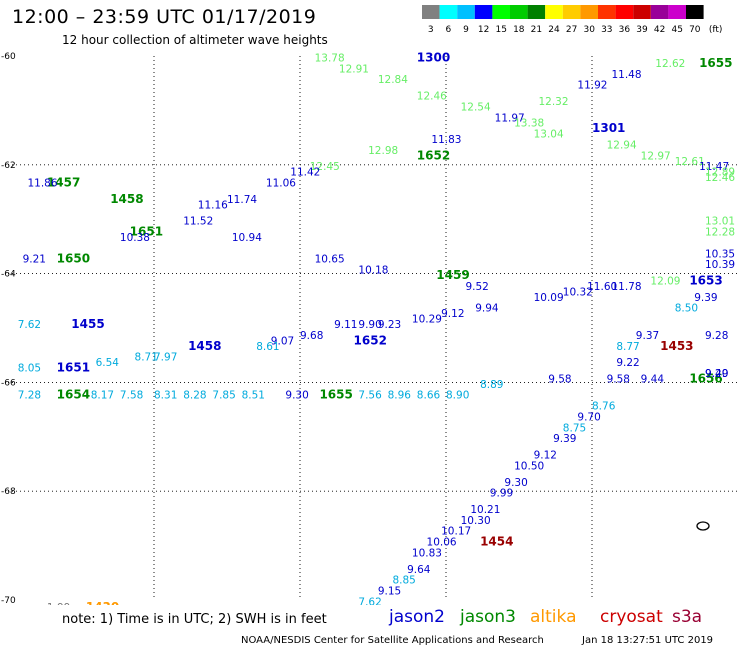 This screenshot has height=650, width=740. What do you see at coordinates (592, 86) in the screenshot?
I see `wave-height-value: 11.92` at bounding box center [592, 86].